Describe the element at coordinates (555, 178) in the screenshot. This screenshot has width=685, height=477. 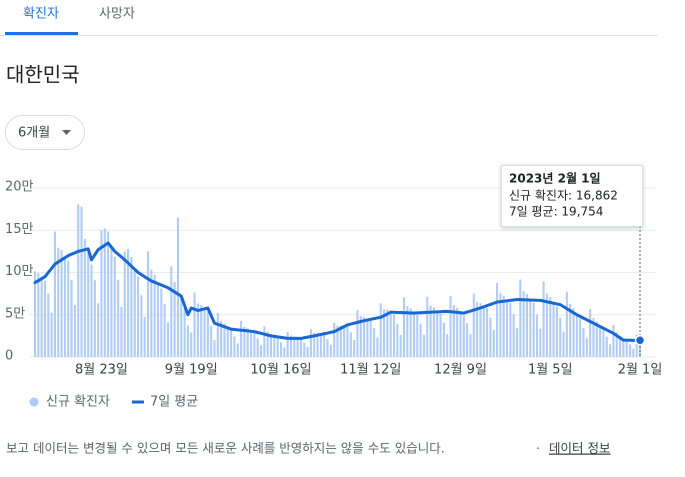
I see `tooltip-title: 2023년 2월 1일` at that location.